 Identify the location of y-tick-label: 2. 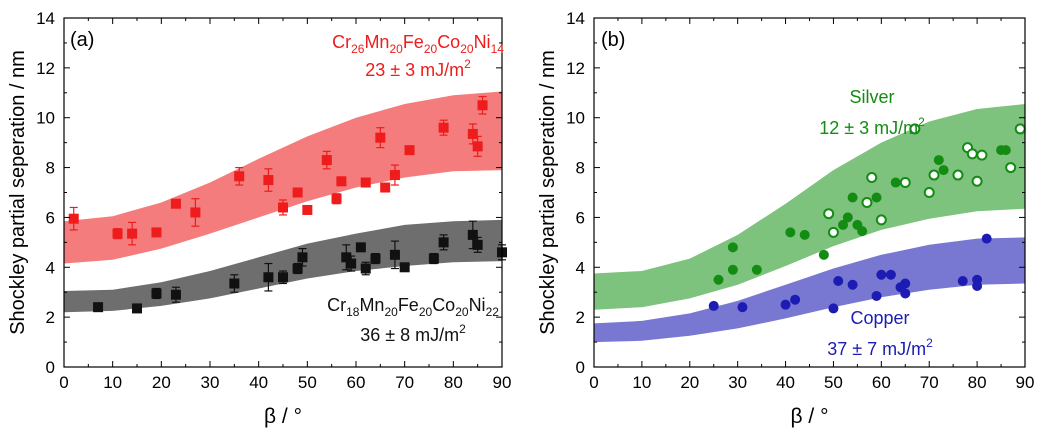
(580, 317).